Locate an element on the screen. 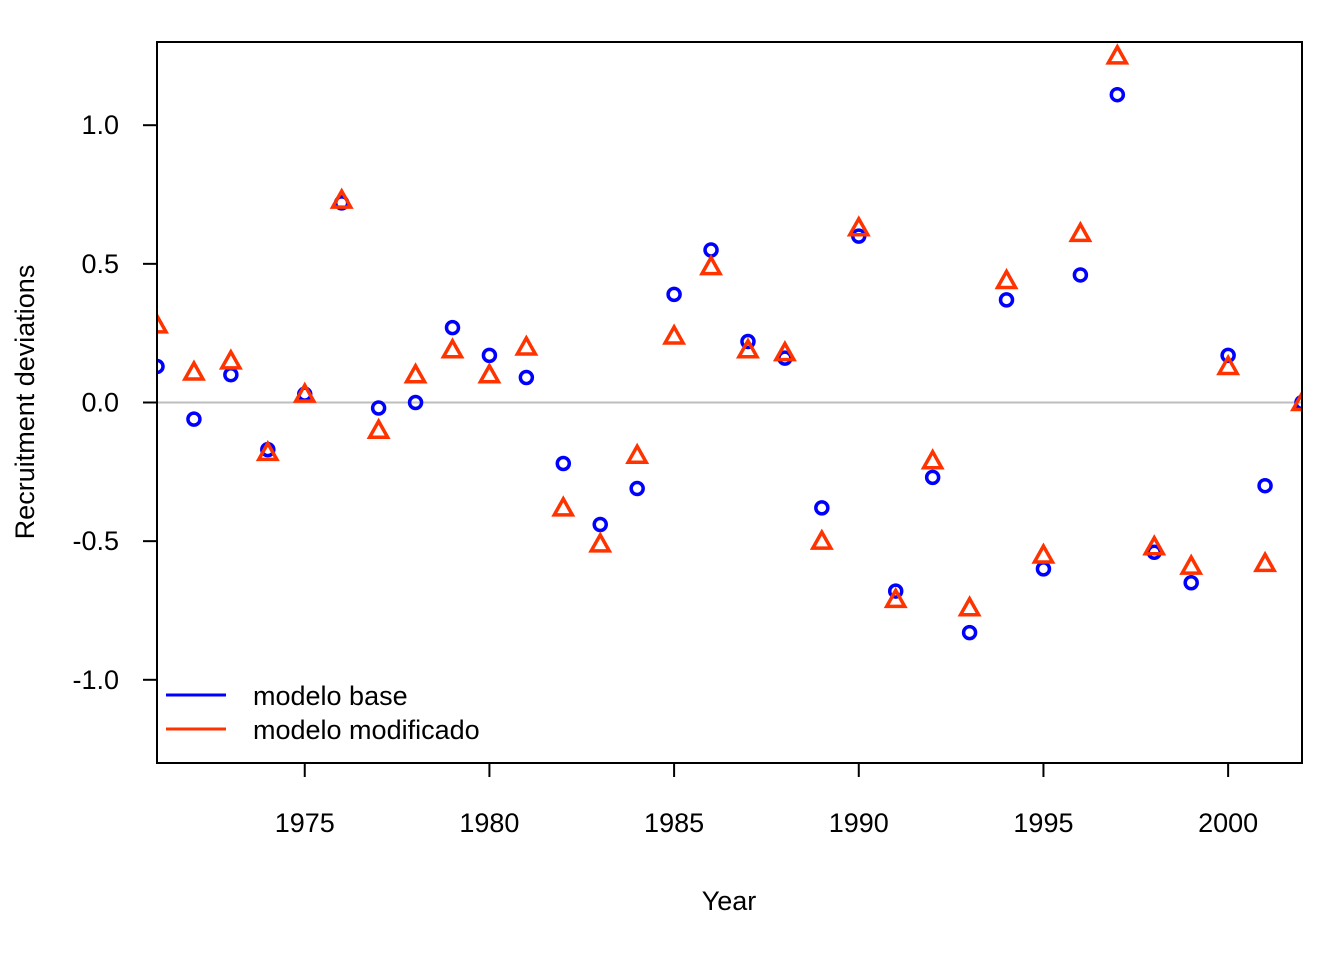  x-axis-title: Year is located at coordinates (729, 901).